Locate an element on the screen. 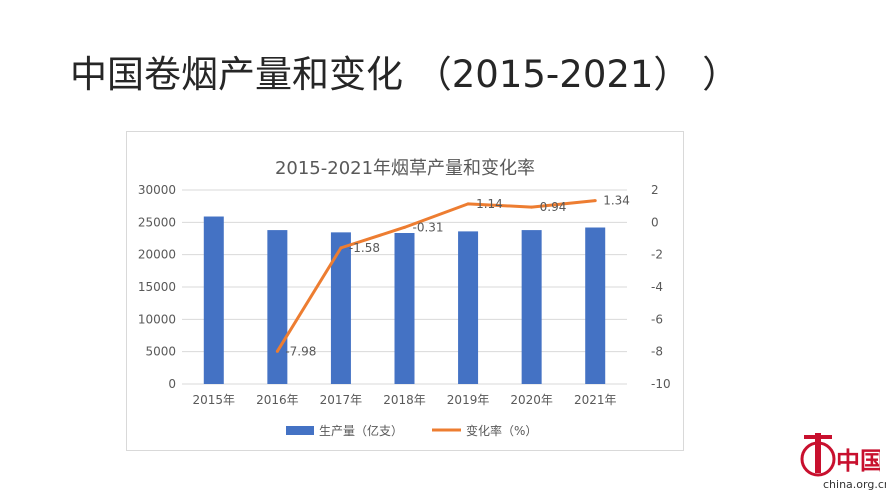 This screenshot has height=496, width=886. china-org-logo: 中国网 is located at coordinates (840, 455).